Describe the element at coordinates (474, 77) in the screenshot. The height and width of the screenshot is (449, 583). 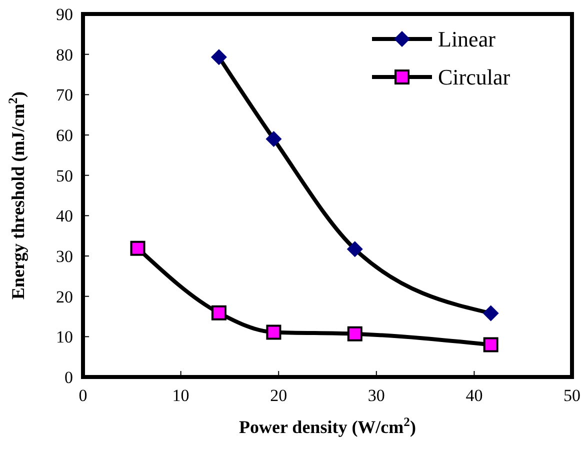
I see `legend-label: Circular` at that location.